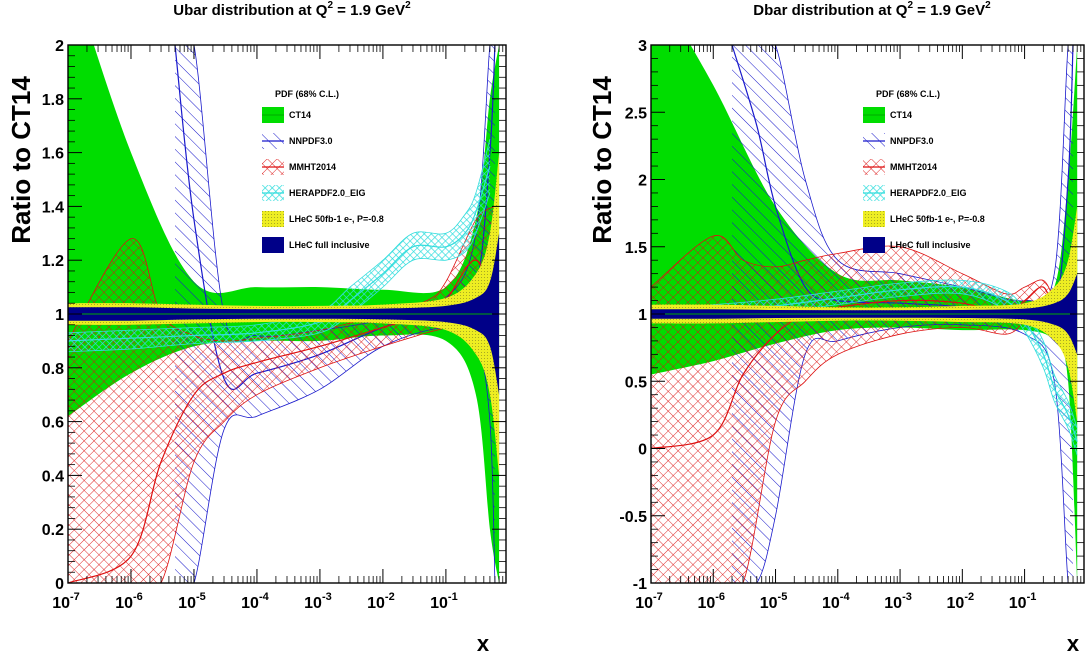 The height and width of the screenshot is (659, 1085). I want to click on y-tick-label: 1.6, so click(53, 154).